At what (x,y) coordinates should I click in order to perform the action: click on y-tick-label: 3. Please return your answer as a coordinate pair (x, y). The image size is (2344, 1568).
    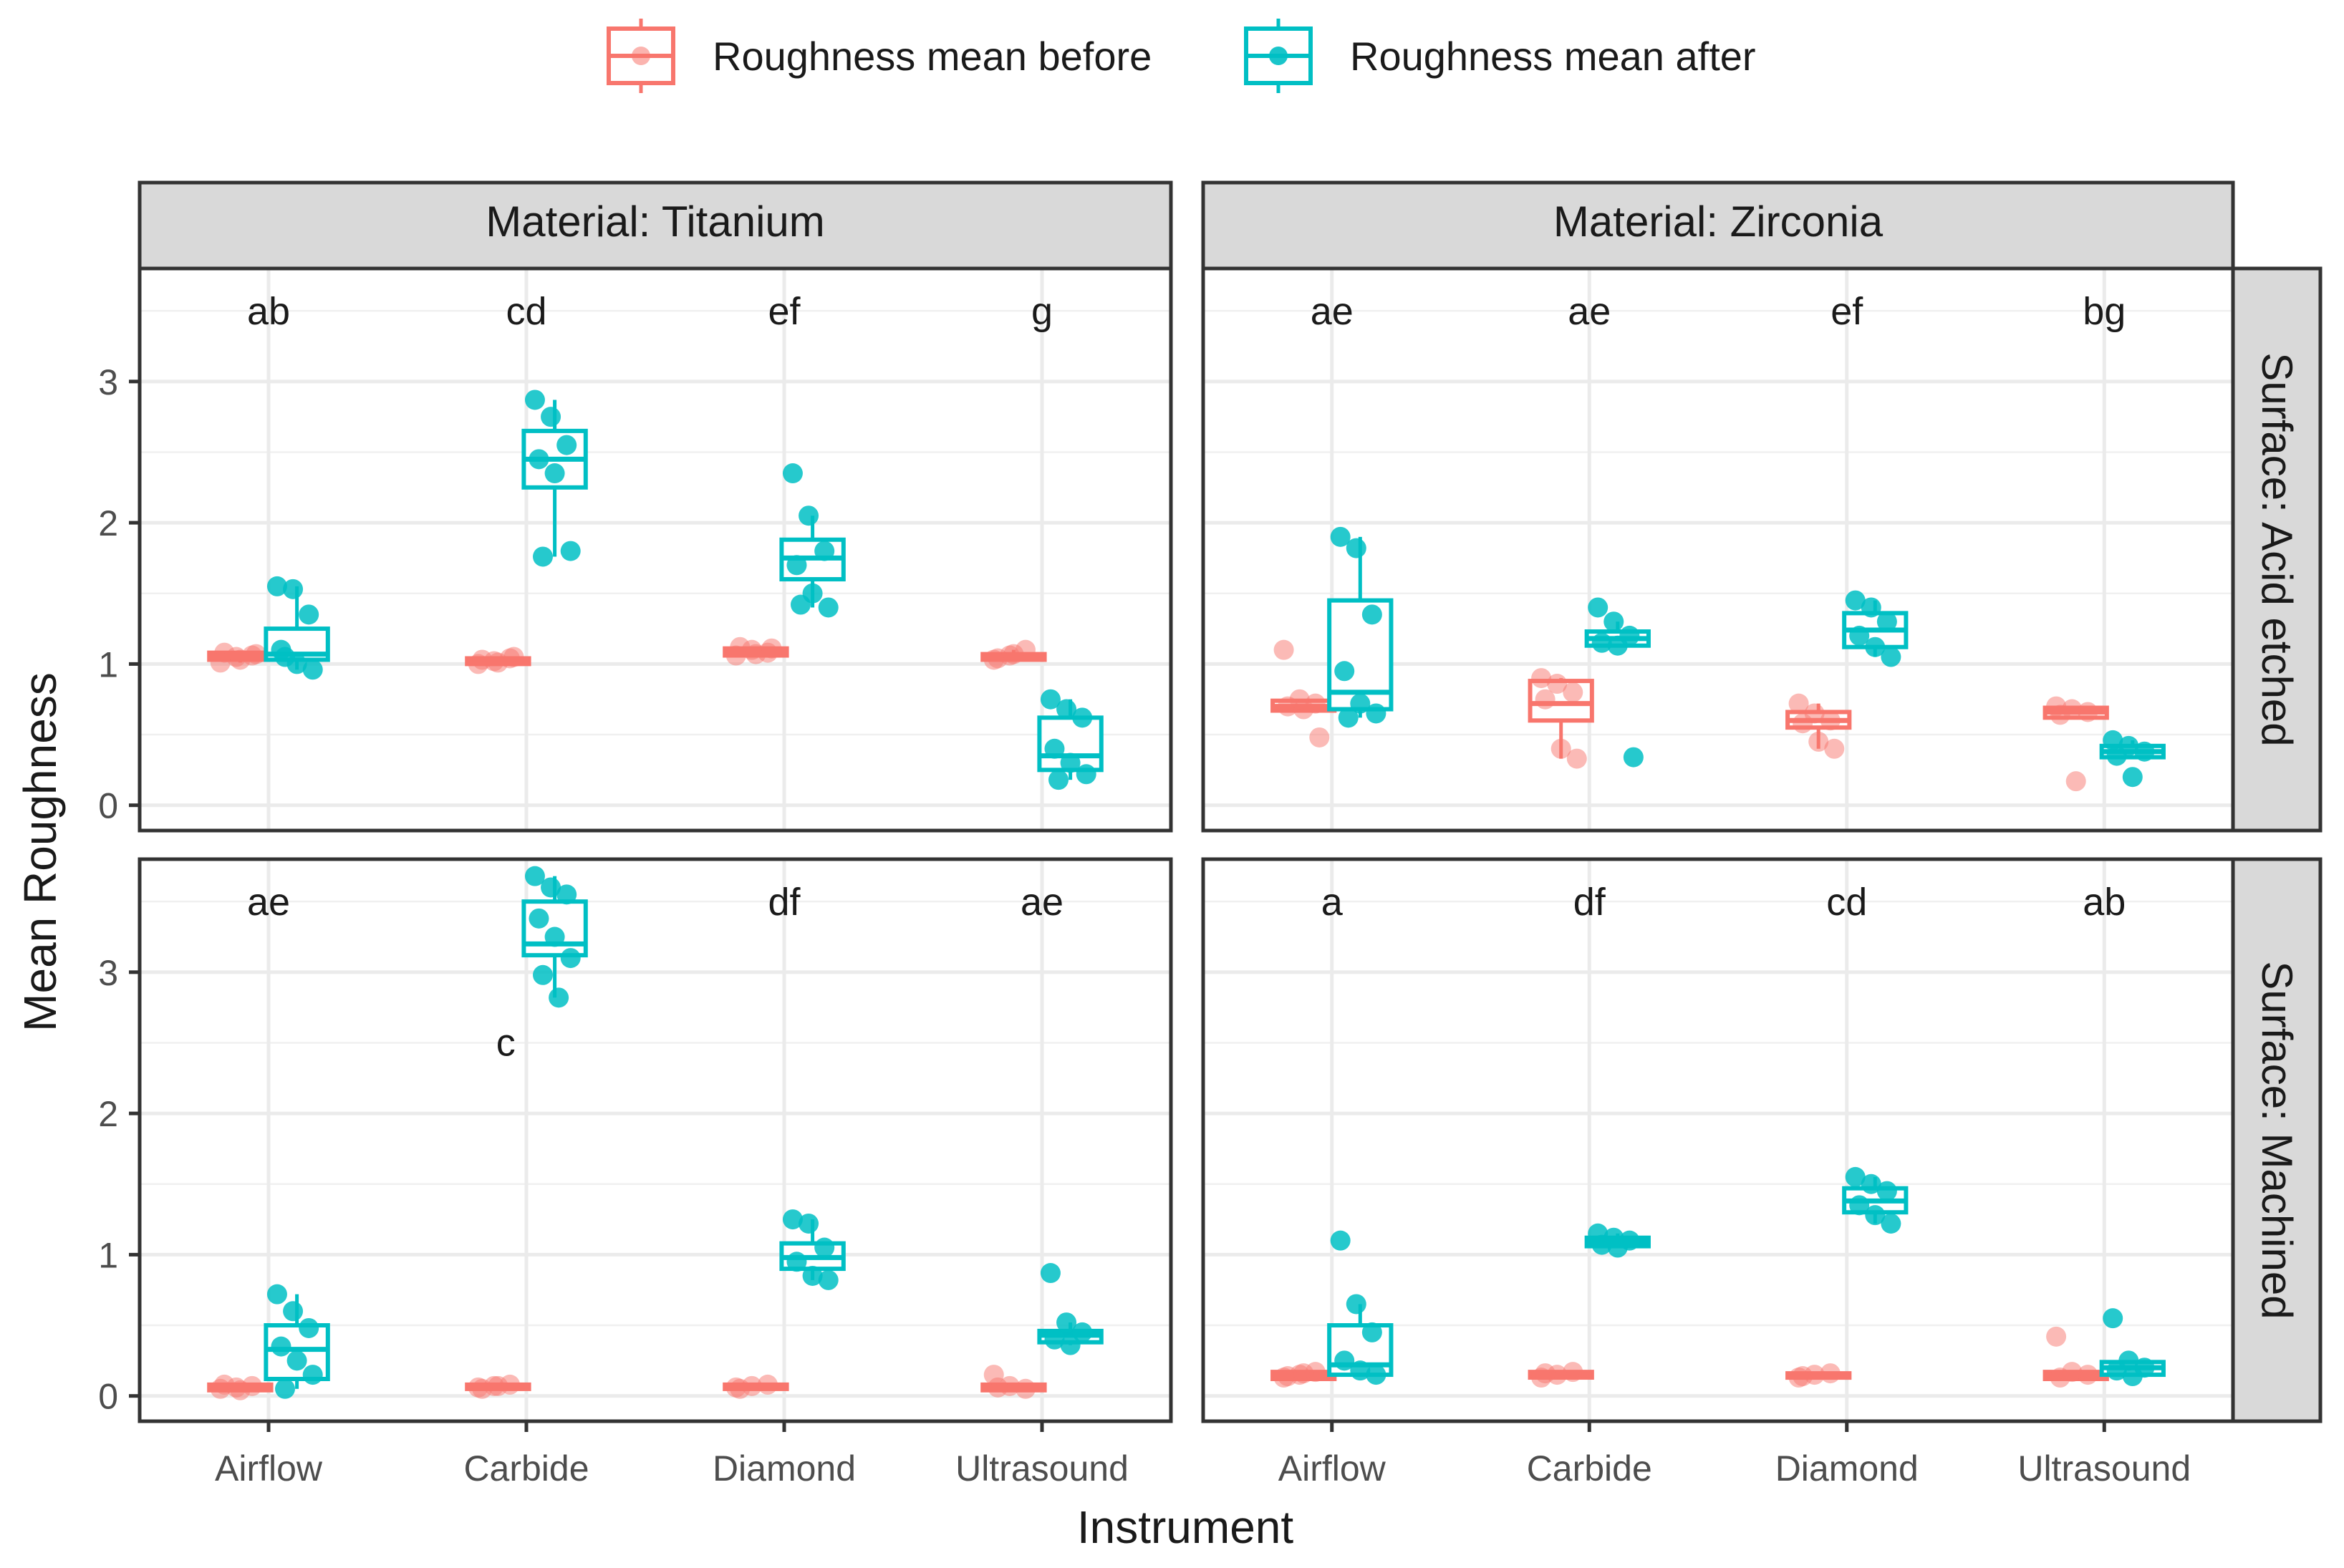
    Looking at the image, I should click on (108, 973).